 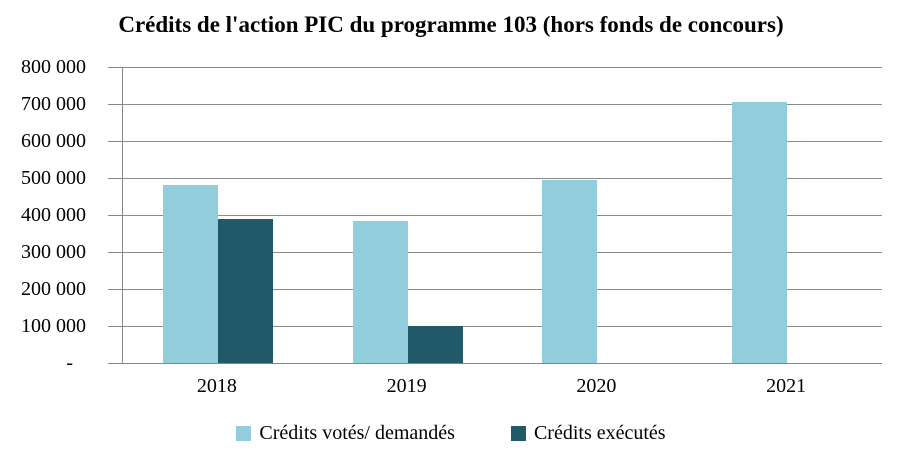 I want to click on y-axis-label: -, so click(x=69, y=363).